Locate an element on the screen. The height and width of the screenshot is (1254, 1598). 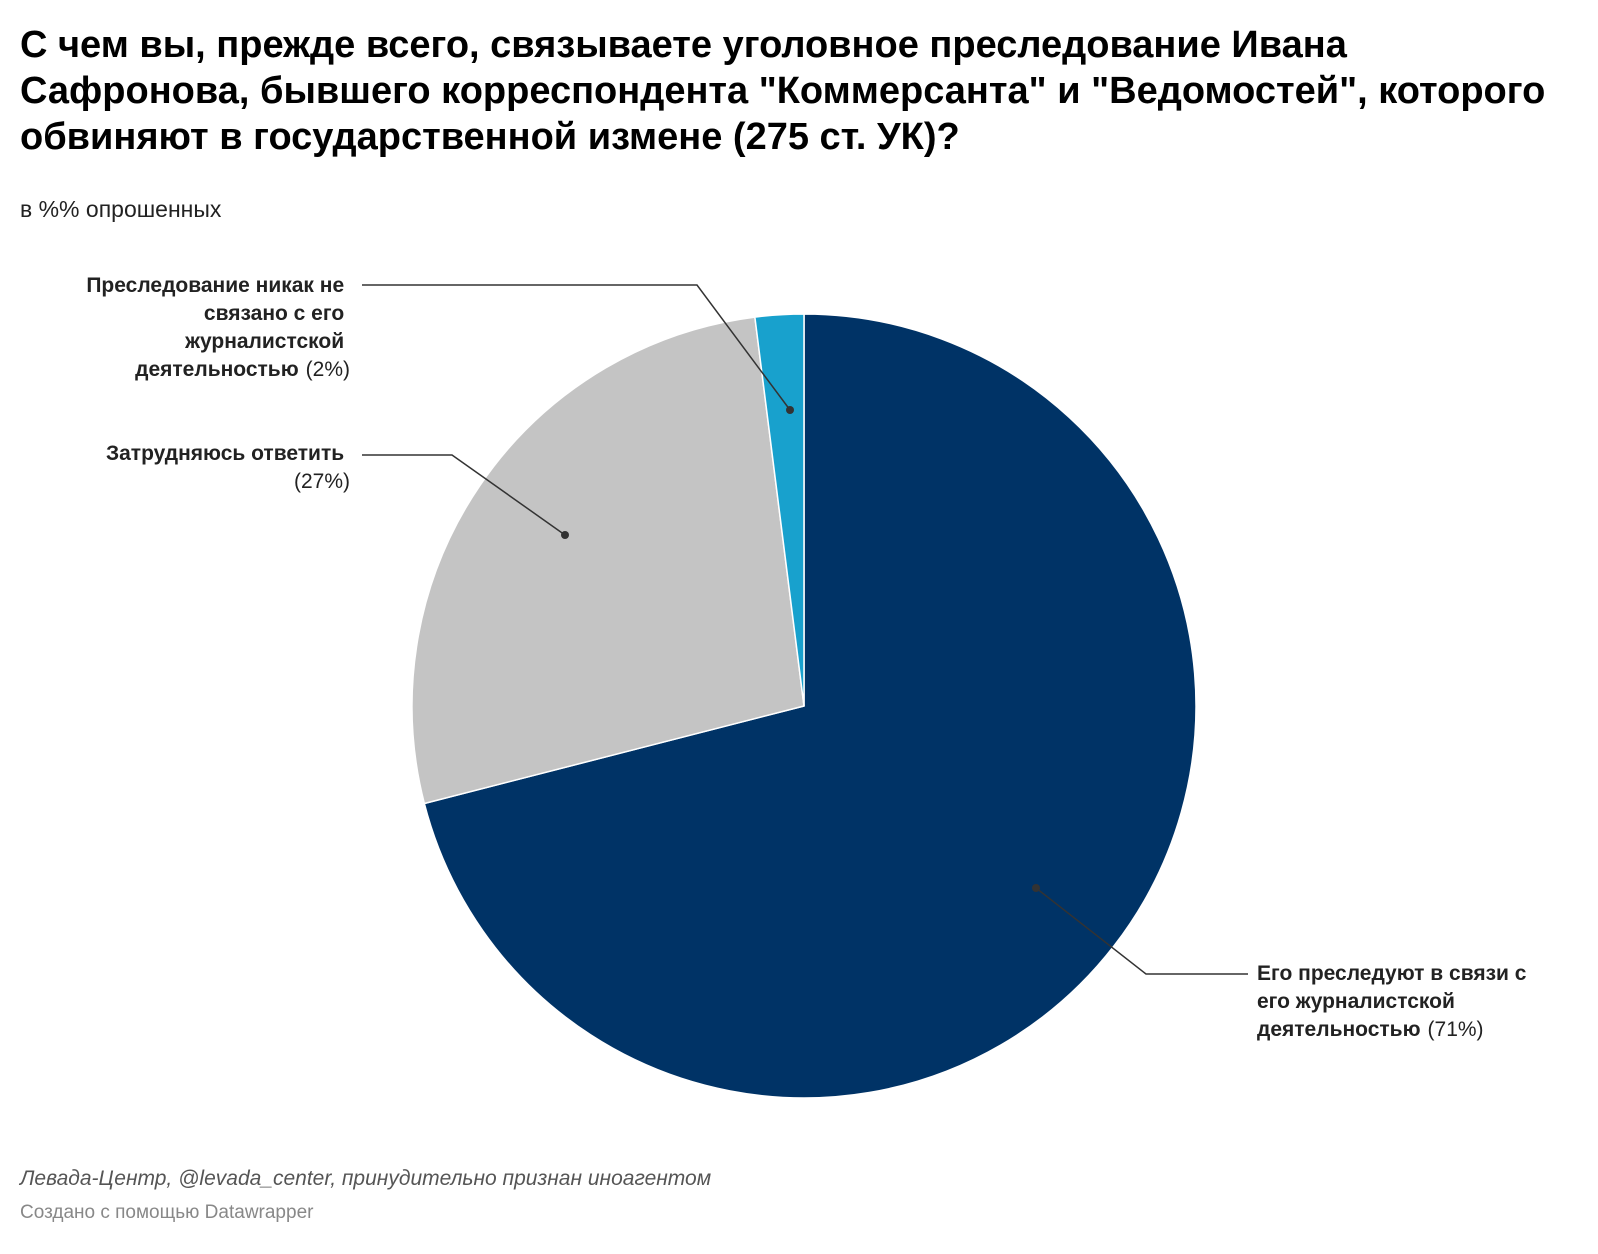
slice-not-related-leader-line is located at coordinates (576, 347).